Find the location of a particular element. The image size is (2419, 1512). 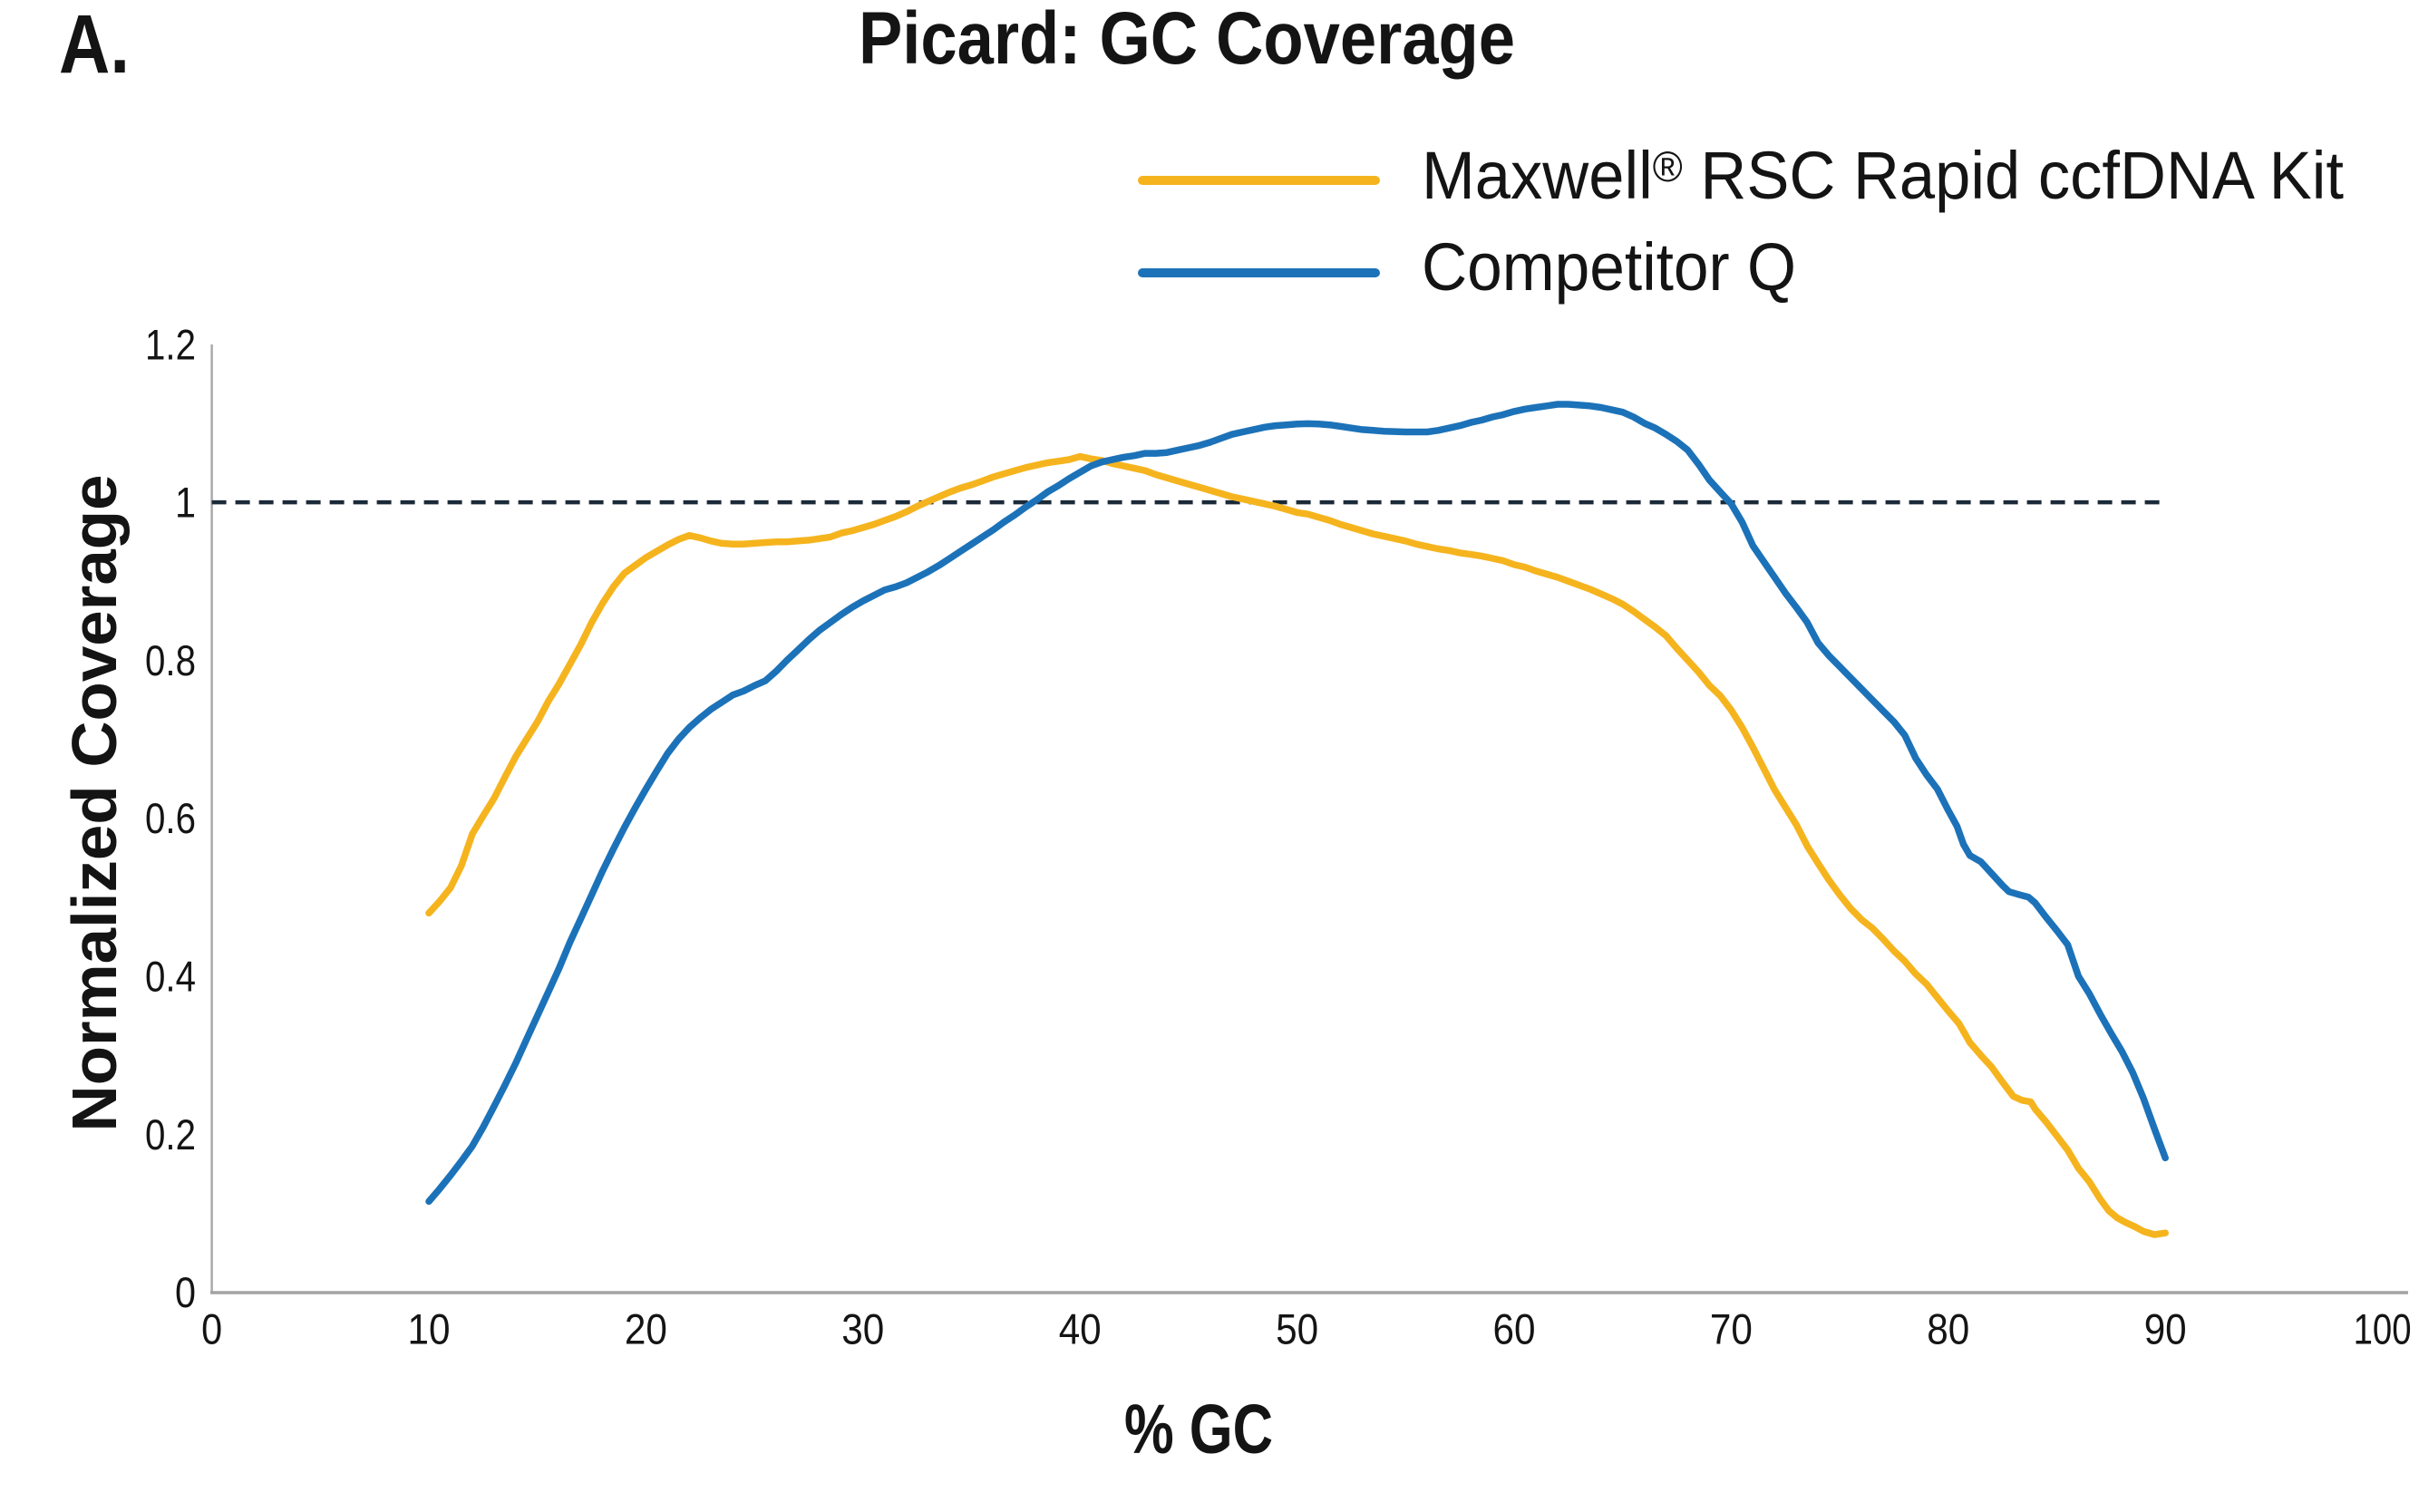

svg-text: 0.6 is located at coordinates (170, 818).